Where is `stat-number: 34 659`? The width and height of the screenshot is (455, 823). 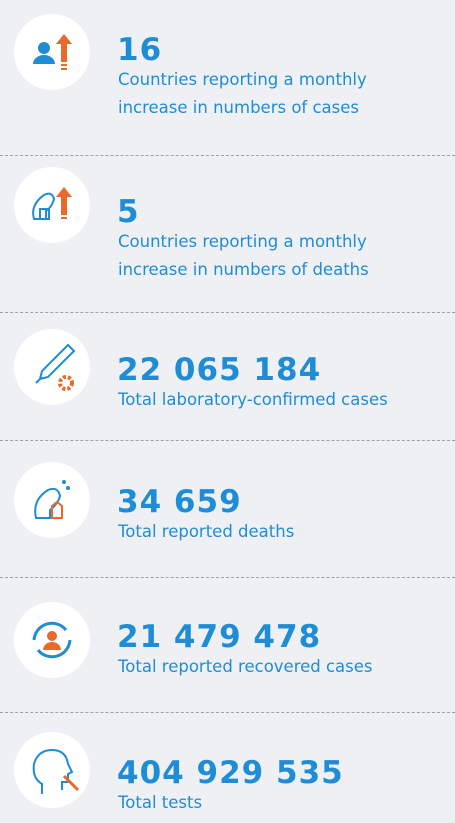
stat-number: 34 659 is located at coordinates (179, 502).